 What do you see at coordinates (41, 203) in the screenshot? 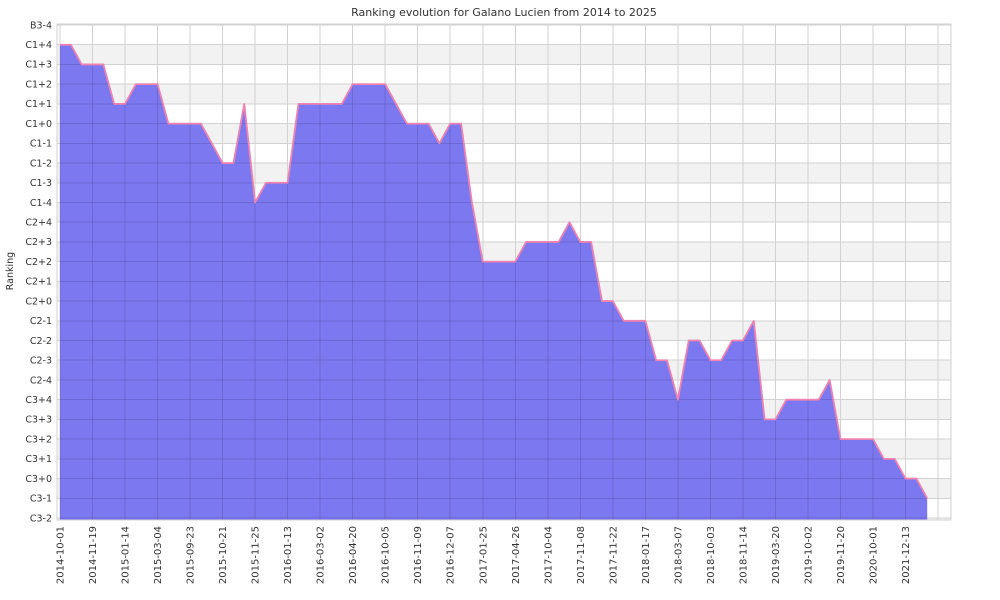
I see `y-tick-label: C1-4` at bounding box center [41, 203].